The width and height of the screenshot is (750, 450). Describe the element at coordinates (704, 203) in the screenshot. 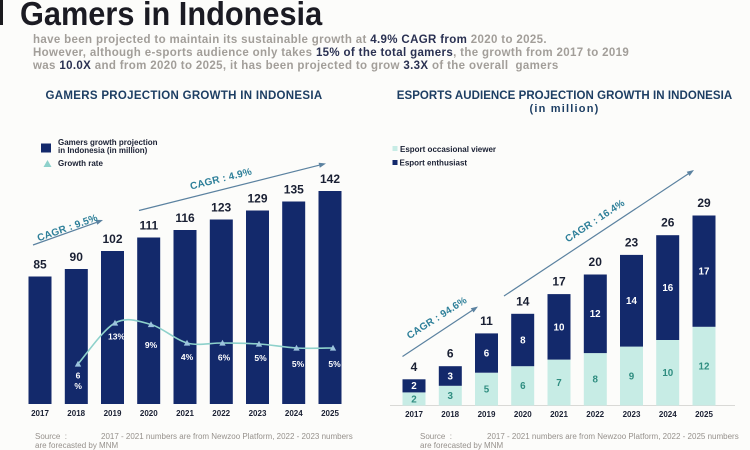

I see `svg-text: 29` at that location.